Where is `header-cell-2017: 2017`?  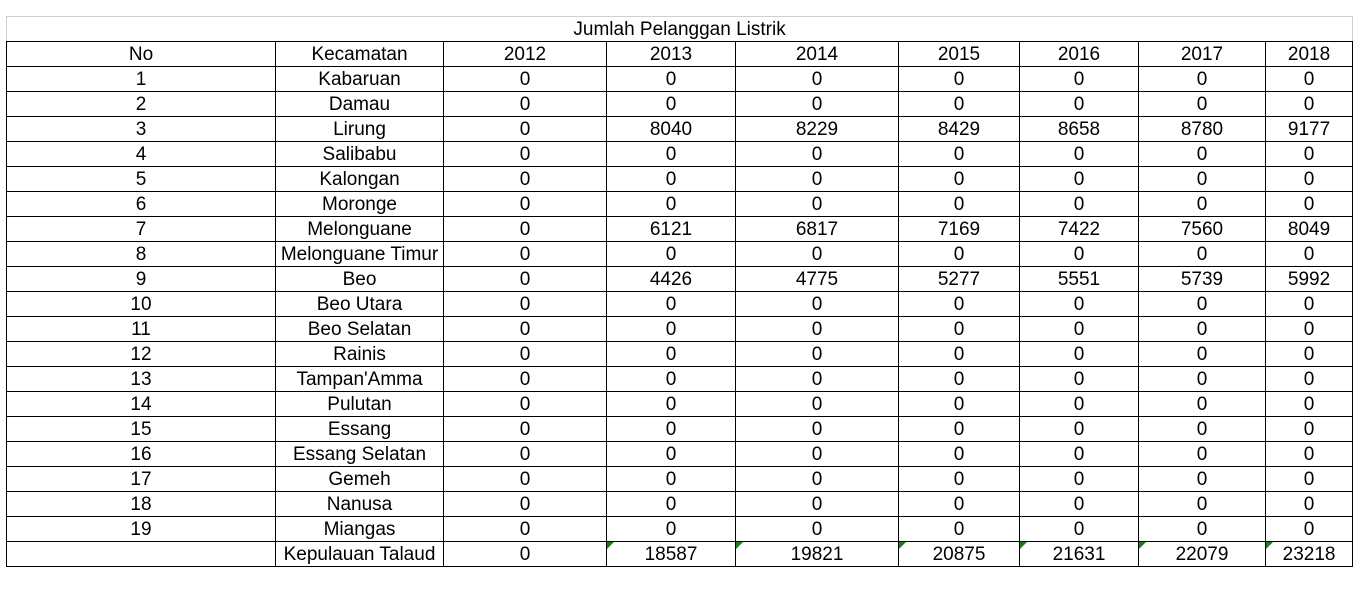 header-cell-2017: 2017 is located at coordinates (1202, 54).